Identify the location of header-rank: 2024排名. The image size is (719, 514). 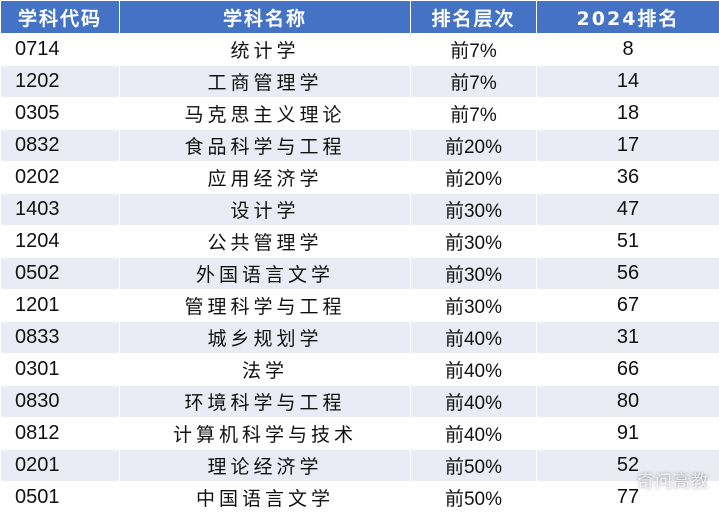
(628, 17).